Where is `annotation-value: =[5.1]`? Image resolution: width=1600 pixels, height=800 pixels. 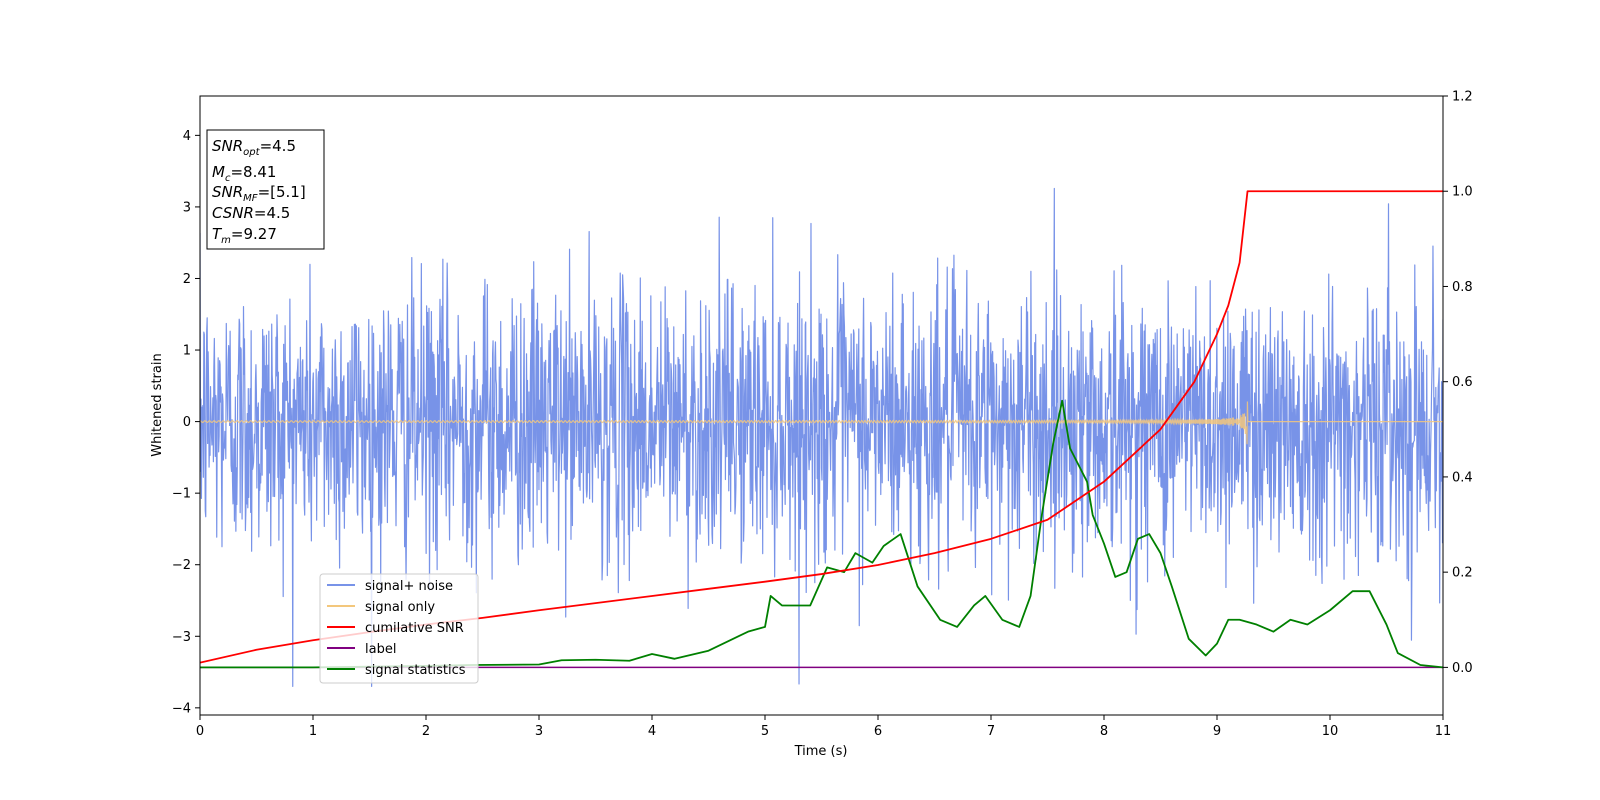
annotation-value: =[5.1] is located at coordinates (282, 192).